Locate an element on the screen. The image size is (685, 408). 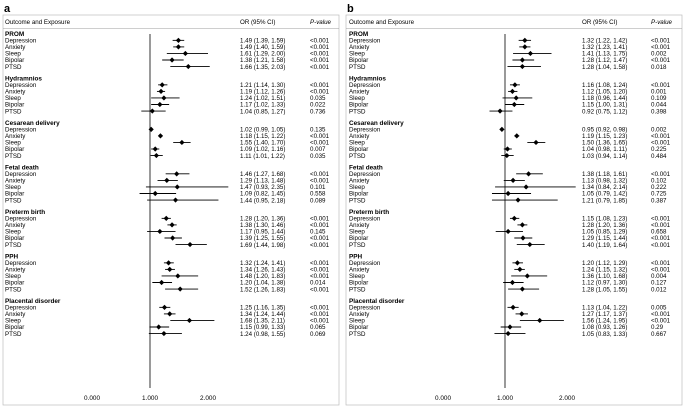
row-or-ci: 1.56 (1.24, 1.95) is located at coordinates (604, 321).